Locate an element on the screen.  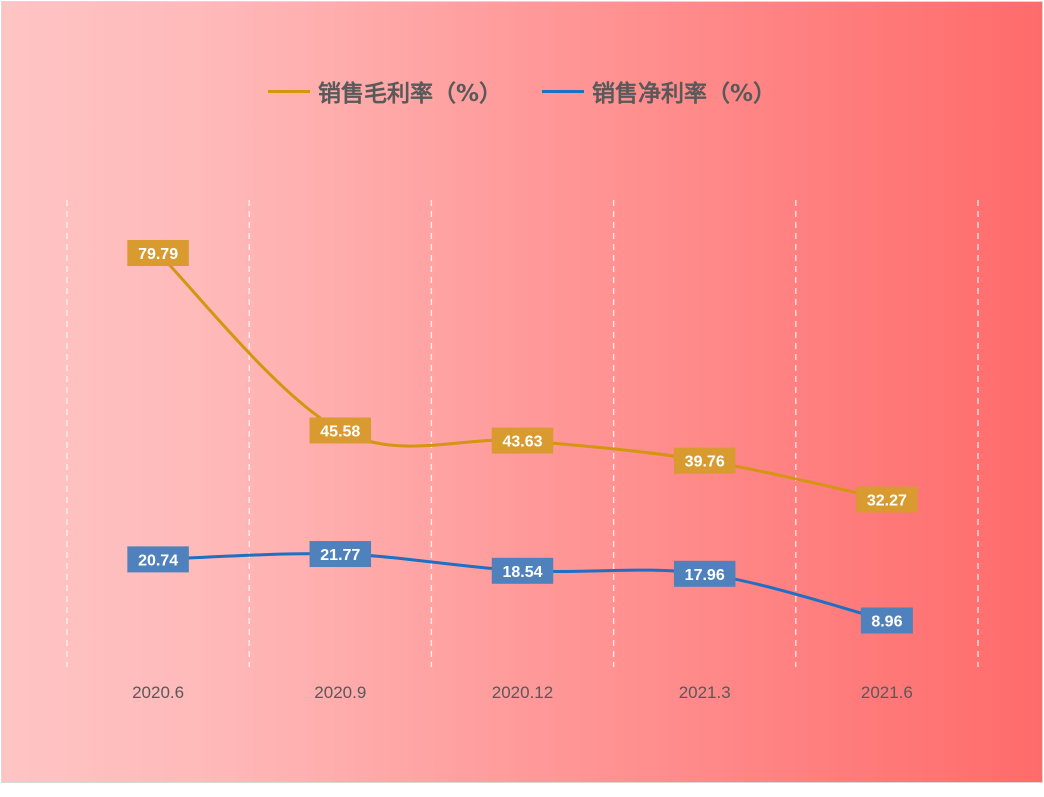
data-label: 43.63 is located at coordinates (522, 440).